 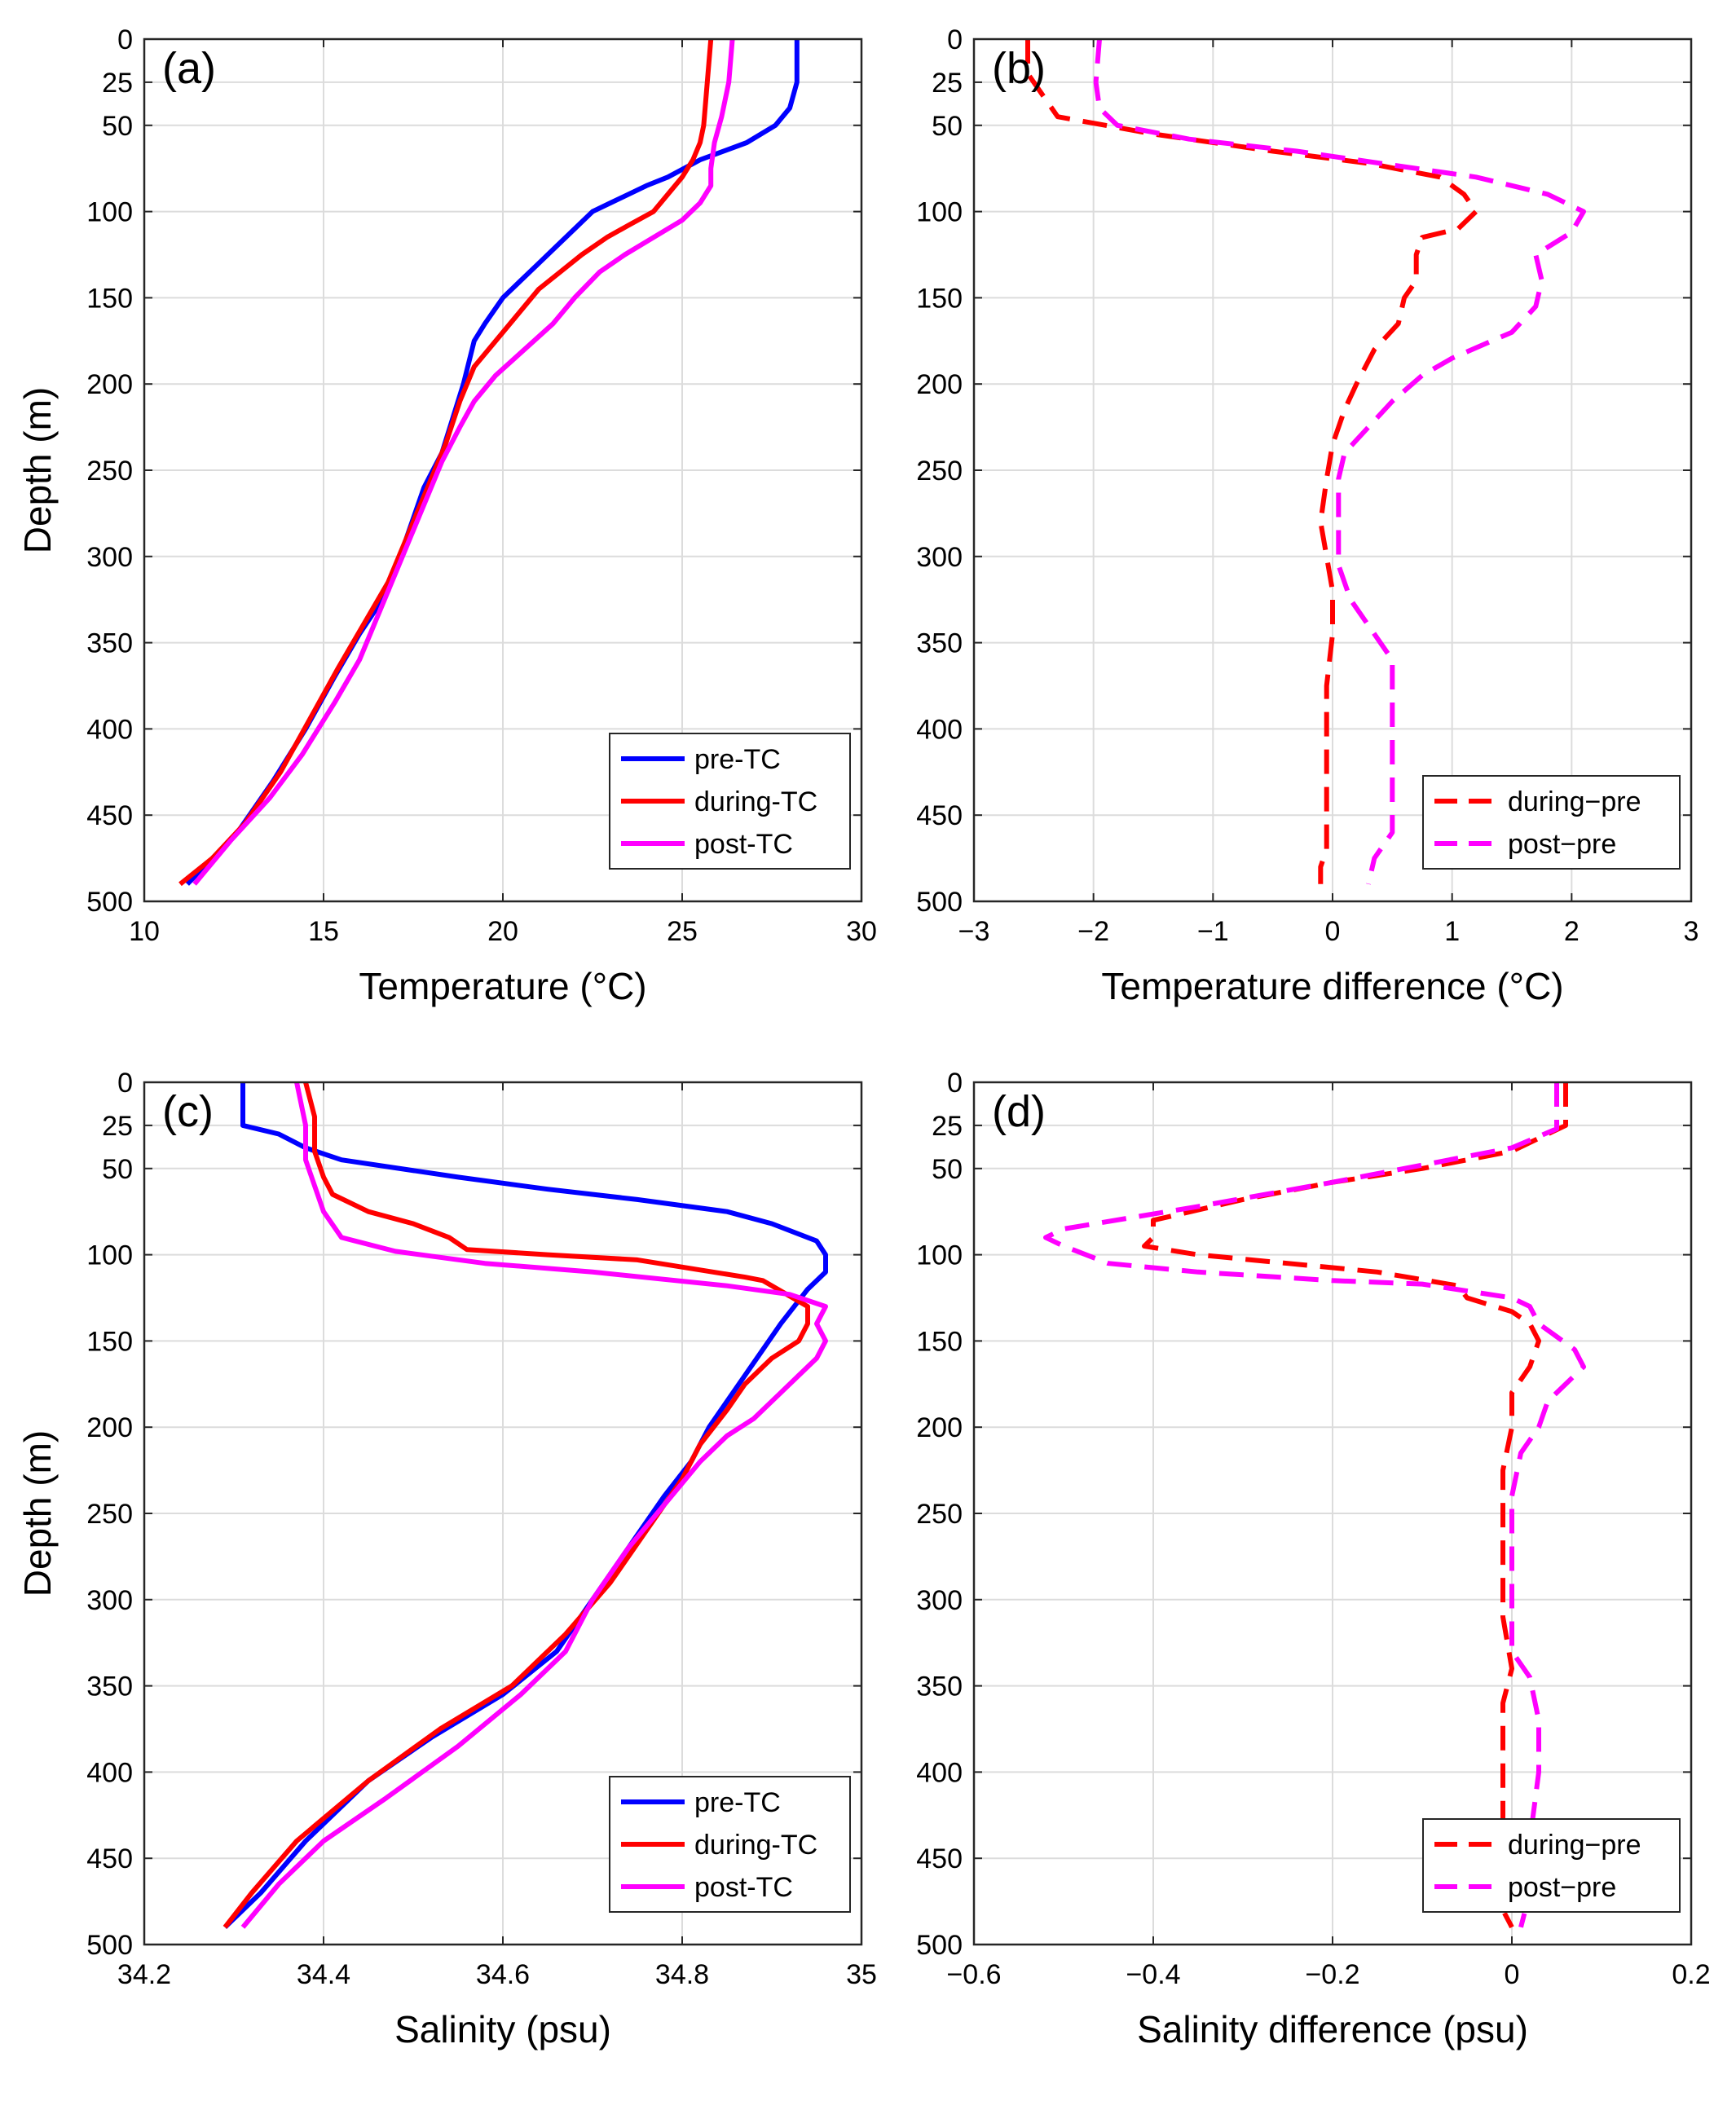 I want to click on x-tick-label: 34.6, so click(x=503, y=1974).